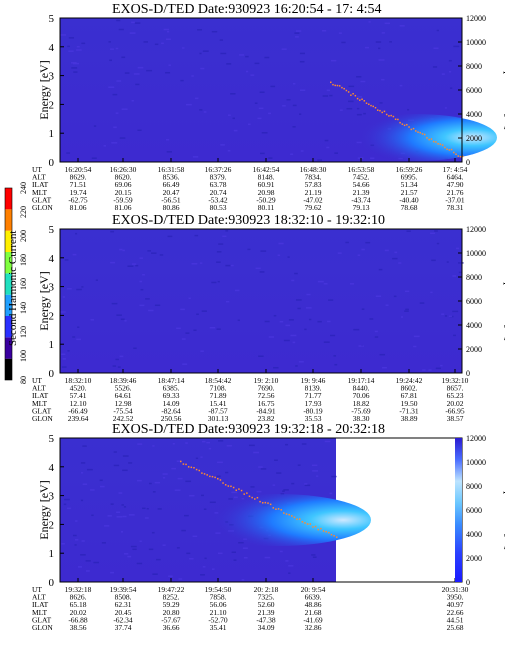  I want to click on colorbar: 80 100 120 140 160 180 200 220 240, so click(20, 200).